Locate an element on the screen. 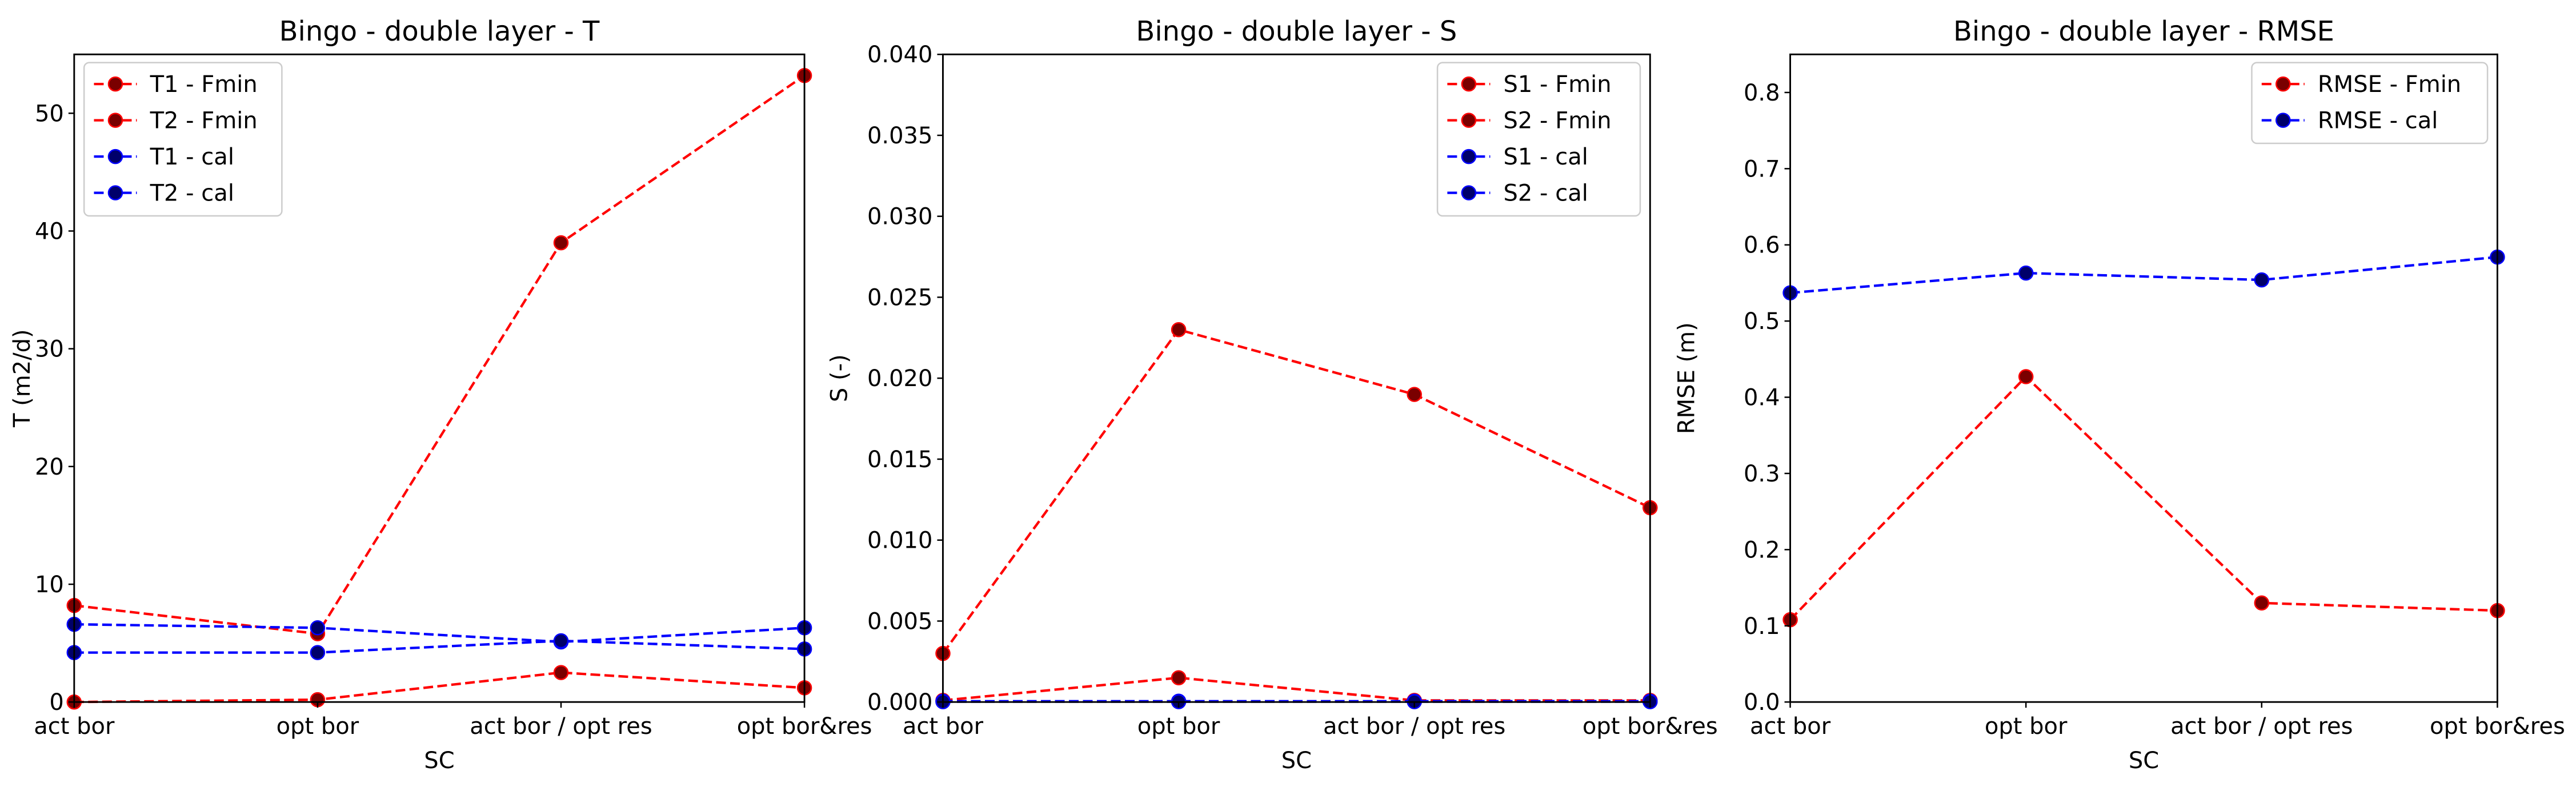 This screenshot has height=791, width=2576. y-tick-label-2-2: 0.005 is located at coordinates (900, 621).